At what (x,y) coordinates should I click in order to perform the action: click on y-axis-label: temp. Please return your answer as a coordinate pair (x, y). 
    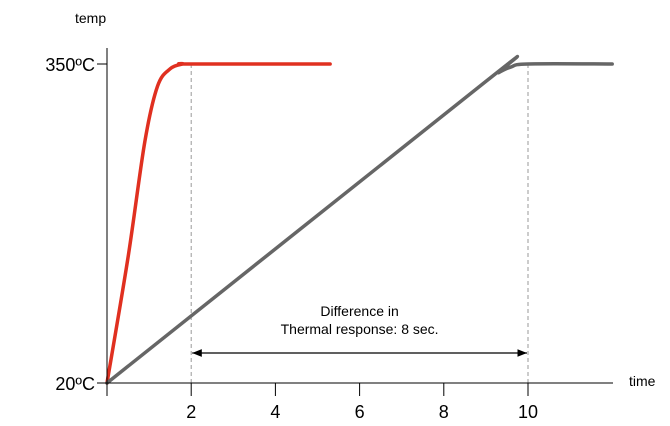
    Looking at the image, I should click on (90, 18).